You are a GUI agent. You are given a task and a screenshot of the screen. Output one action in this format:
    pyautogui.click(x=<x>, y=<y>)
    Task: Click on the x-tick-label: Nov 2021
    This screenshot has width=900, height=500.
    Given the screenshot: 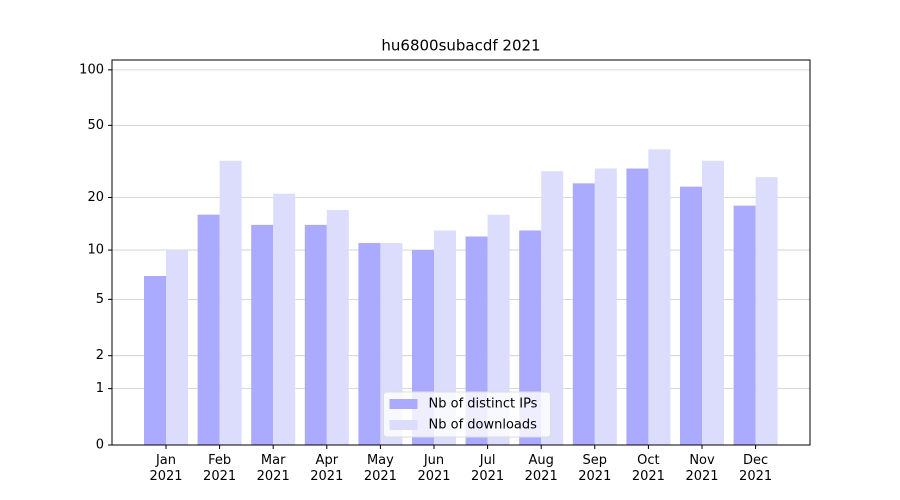 What is the action you would take?
    pyautogui.click(x=702, y=468)
    